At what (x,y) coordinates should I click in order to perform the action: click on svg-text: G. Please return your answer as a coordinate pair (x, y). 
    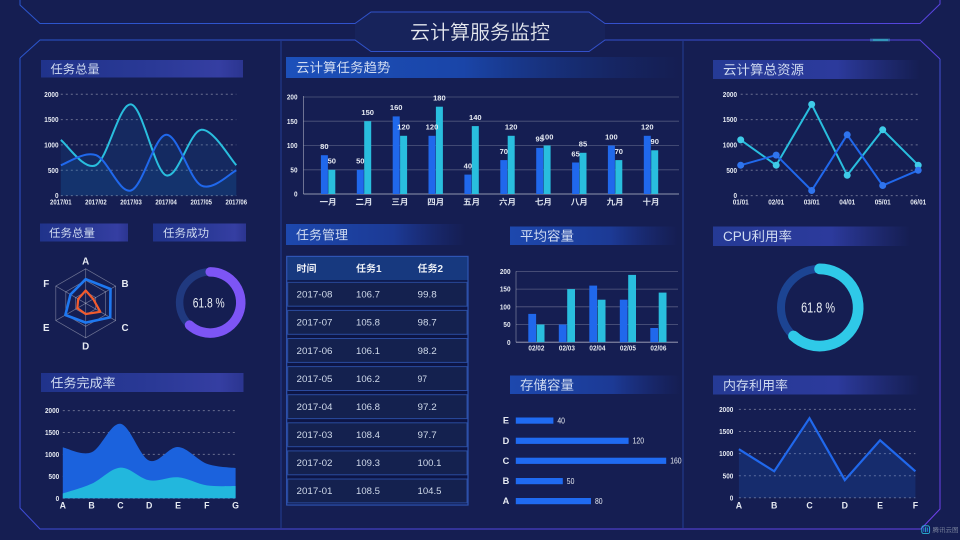
    Looking at the image, I should click on (235, 505).